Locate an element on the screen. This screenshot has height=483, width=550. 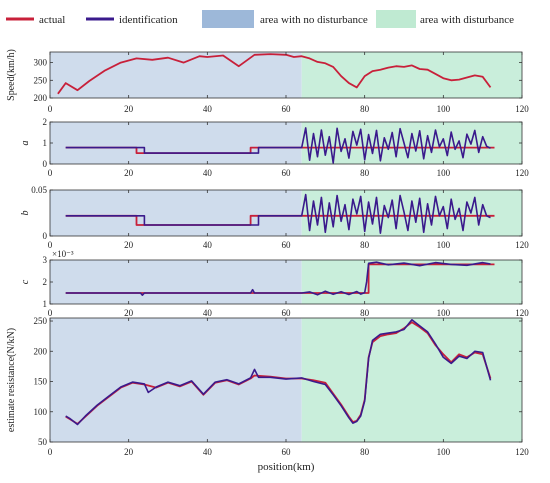
legend-no-disturbance-swatch is located at coordinates (228, 19).